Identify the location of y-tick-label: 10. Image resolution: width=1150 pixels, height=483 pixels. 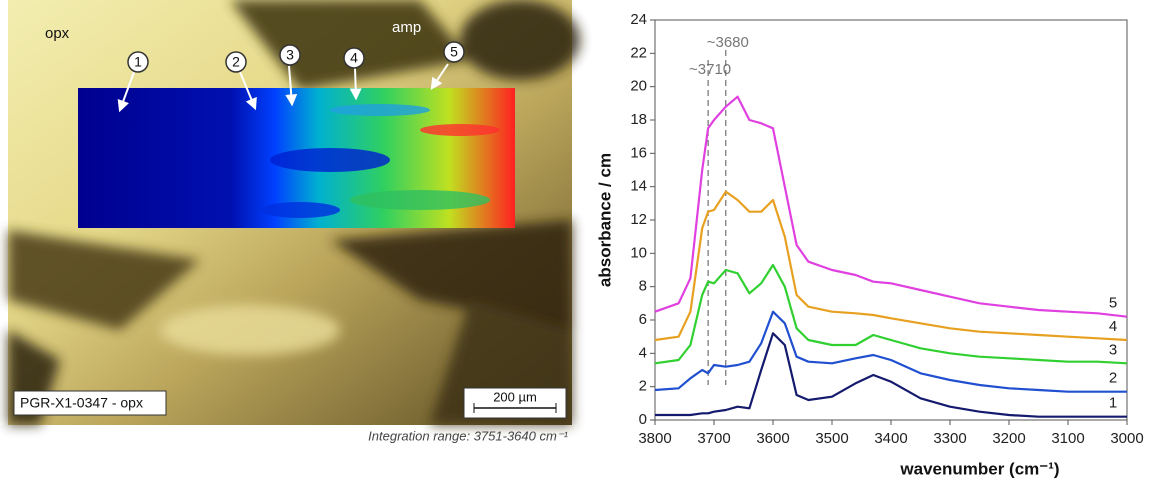
(638, 252).